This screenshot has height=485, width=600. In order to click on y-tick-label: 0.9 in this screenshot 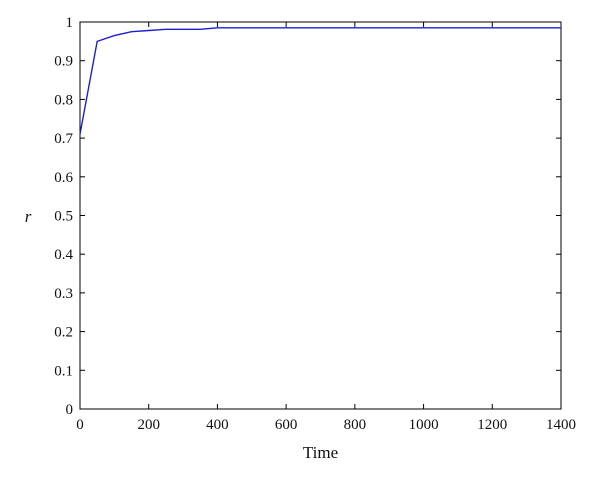, I will do `click(63, 62)`.